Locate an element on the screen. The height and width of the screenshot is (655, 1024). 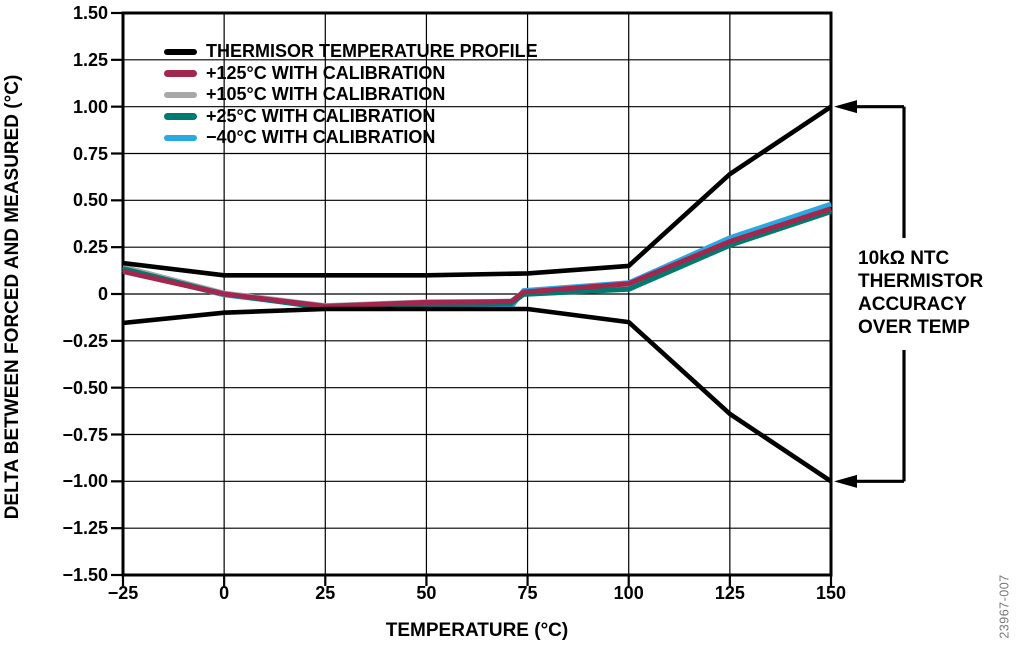
annotation-line-2: THERMISTOR is located at coordinates (921, 281).